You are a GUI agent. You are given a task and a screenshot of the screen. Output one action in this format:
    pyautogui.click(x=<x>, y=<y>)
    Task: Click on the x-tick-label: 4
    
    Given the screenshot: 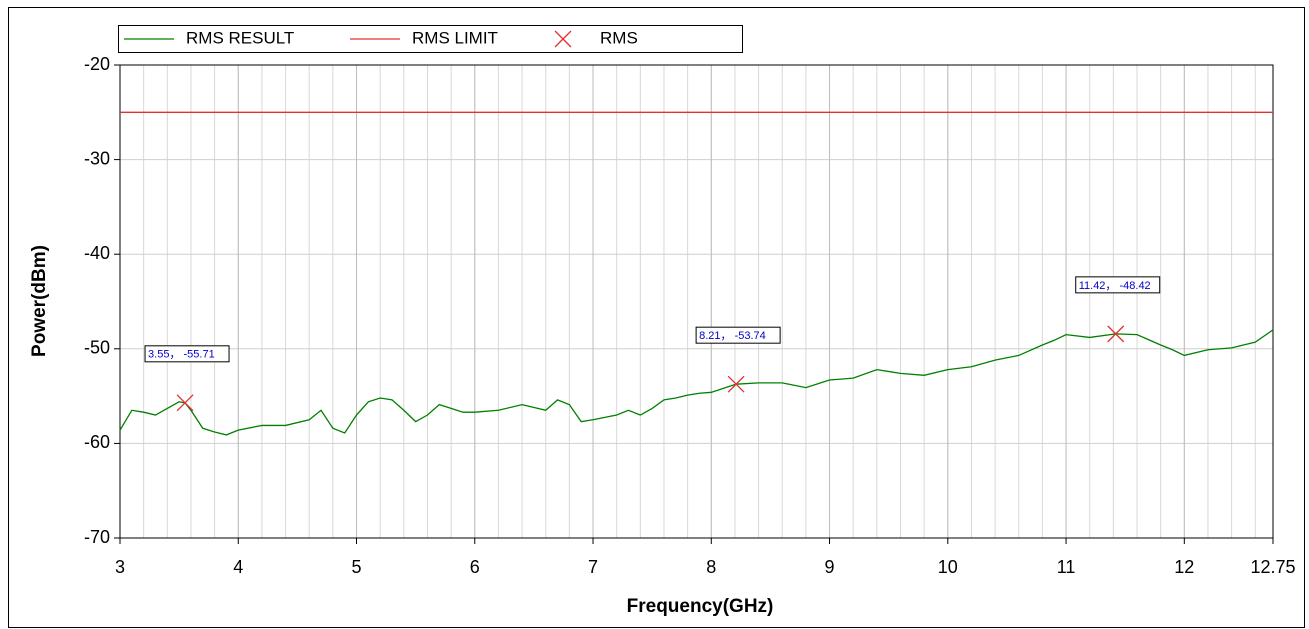 What is the action you would take?
    pyautogui.click(x=238, y=567)
    